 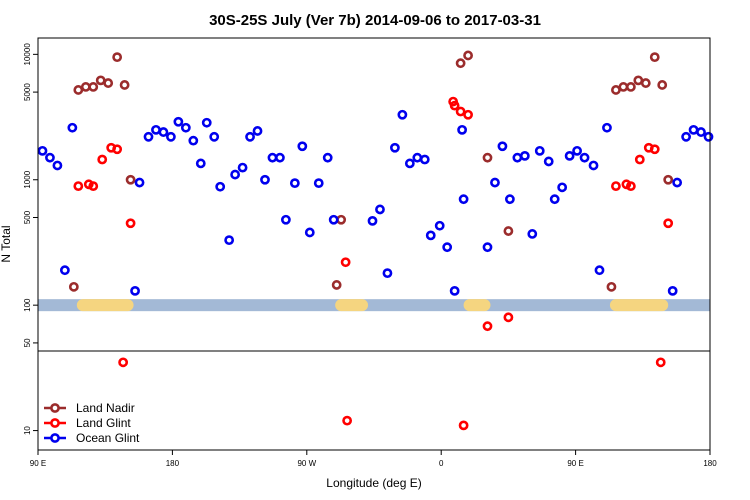 I want to click on y-tick-label: 5000, so click(x=27, y=92).